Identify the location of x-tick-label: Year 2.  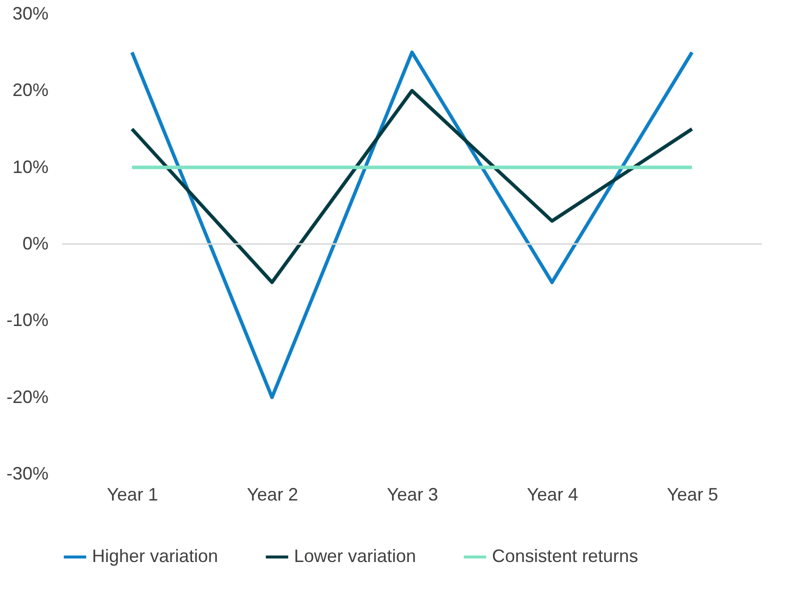
(272, 494).